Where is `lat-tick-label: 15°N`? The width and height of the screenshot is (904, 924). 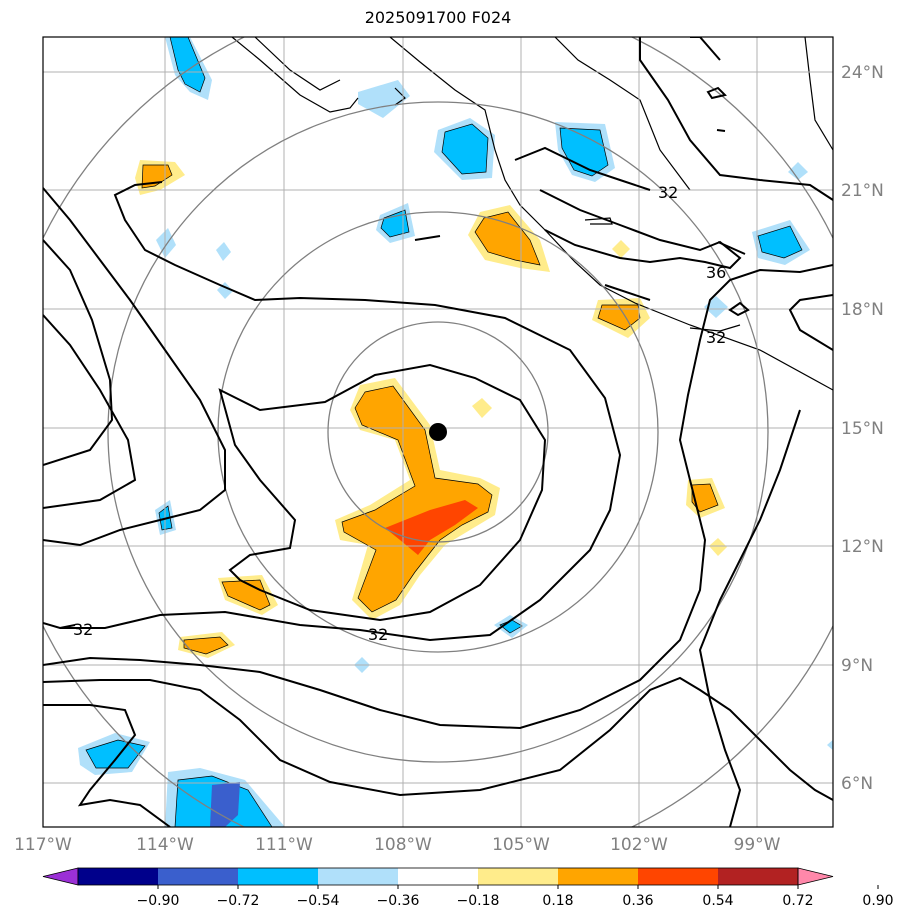
lat-tick-label: 15°N is located at coordinates (862, 429).